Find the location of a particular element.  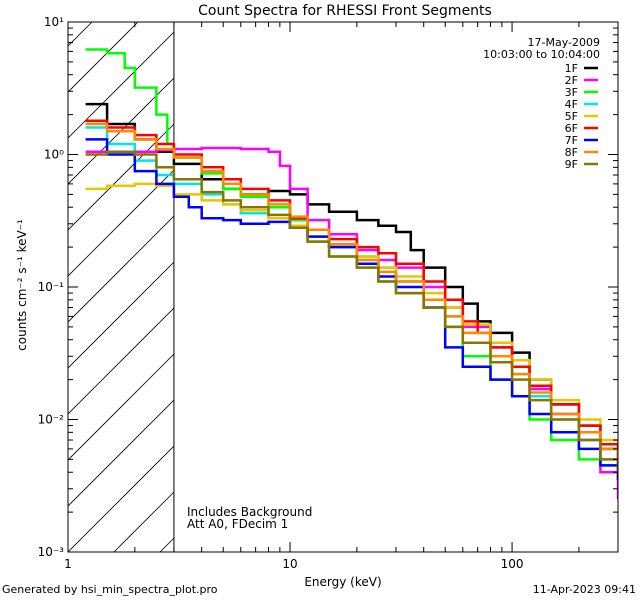

legend-label-2f: 2F is located at coordinates (571, 80).